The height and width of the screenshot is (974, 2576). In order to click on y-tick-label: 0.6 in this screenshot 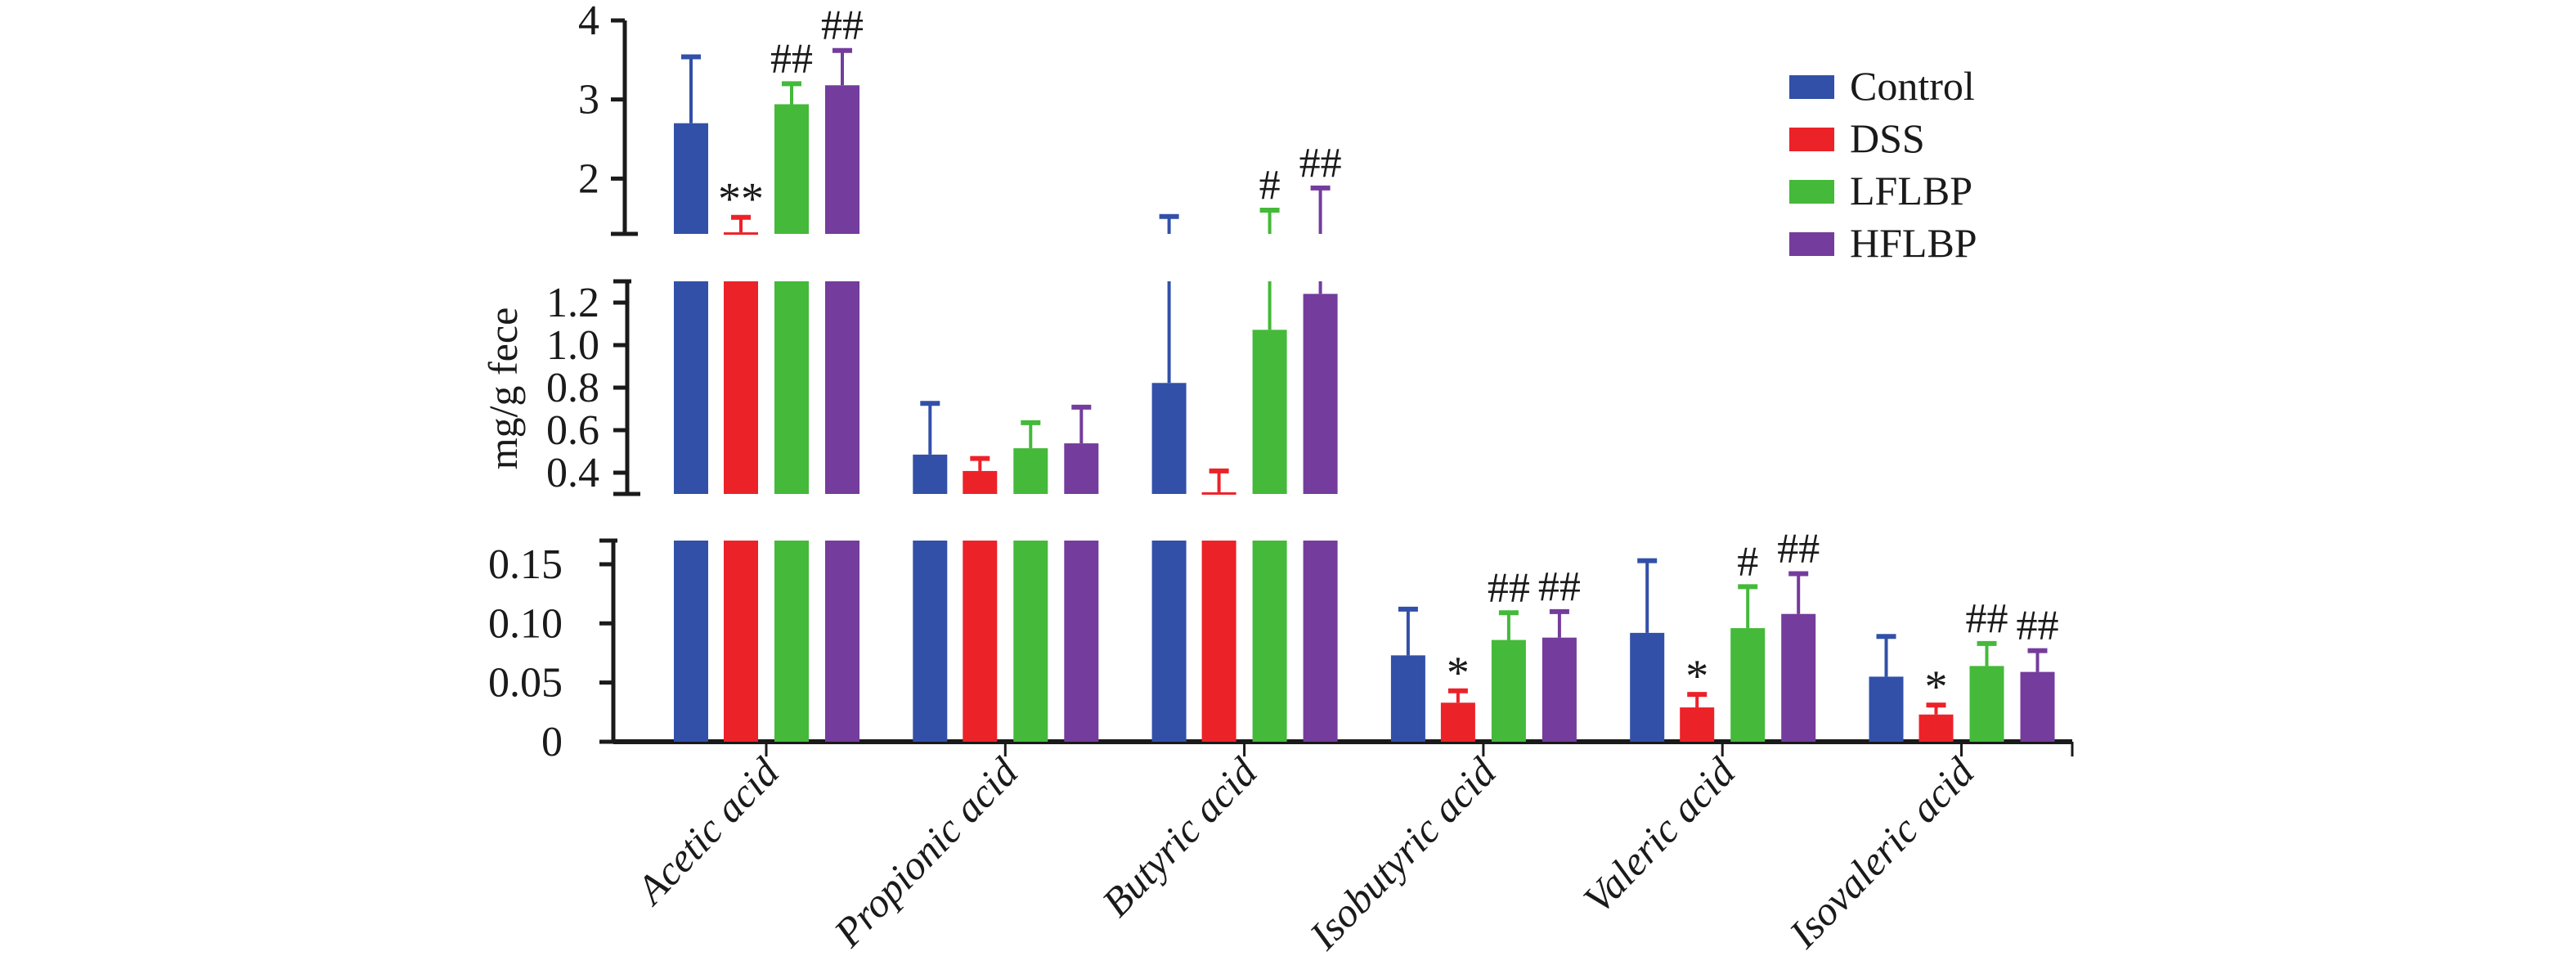, I will do `click(573, 430)`.